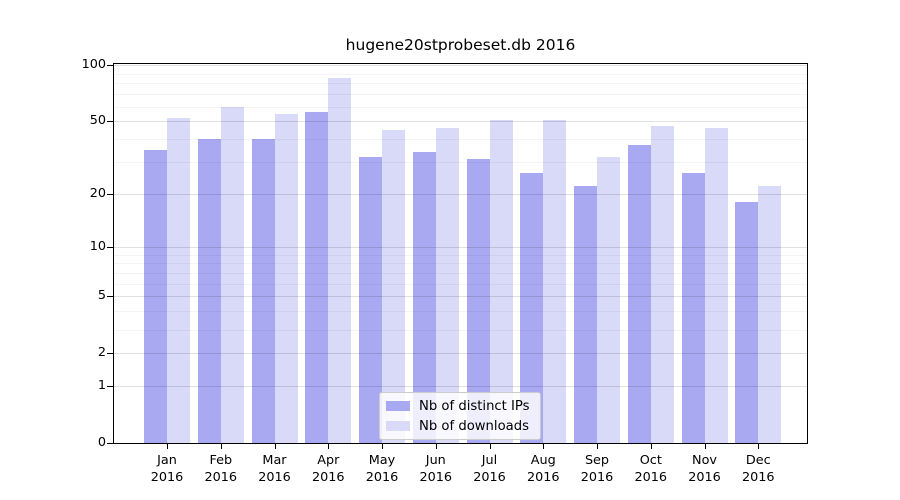  What do you see at coordinates (97, 193) in the screenshot?
I see `y-tick-label-20: 20` at bounding box center [97, 193].